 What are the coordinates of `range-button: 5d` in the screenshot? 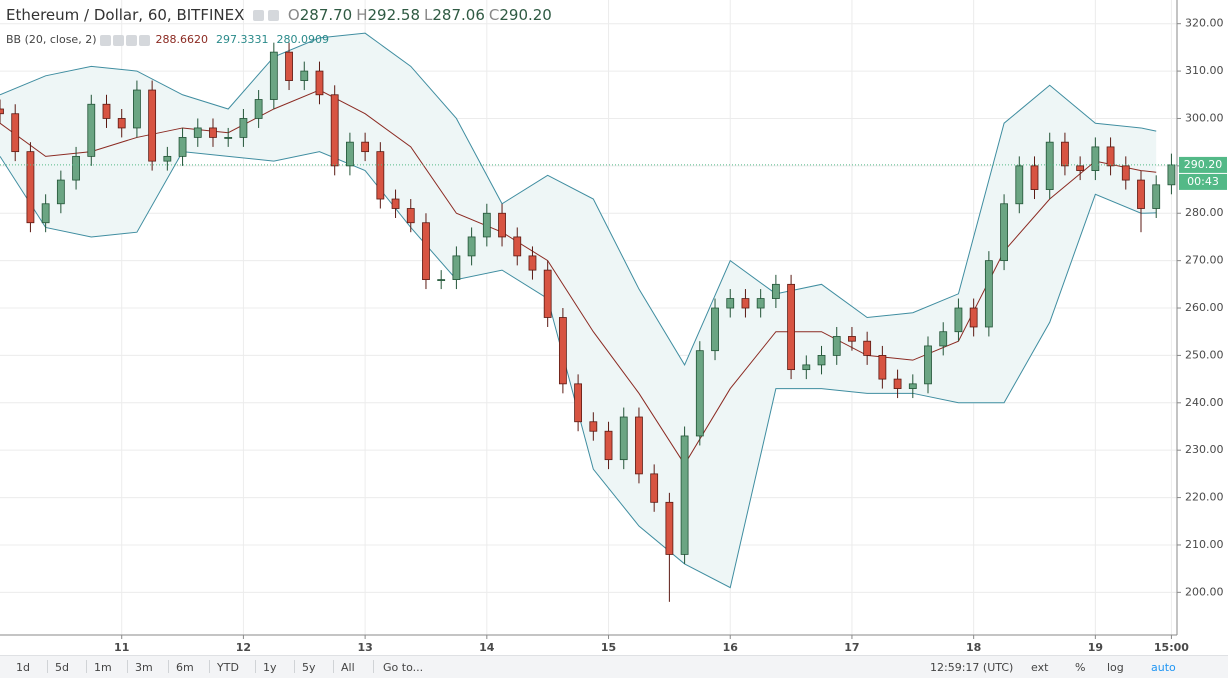 It's located at (62, 667).